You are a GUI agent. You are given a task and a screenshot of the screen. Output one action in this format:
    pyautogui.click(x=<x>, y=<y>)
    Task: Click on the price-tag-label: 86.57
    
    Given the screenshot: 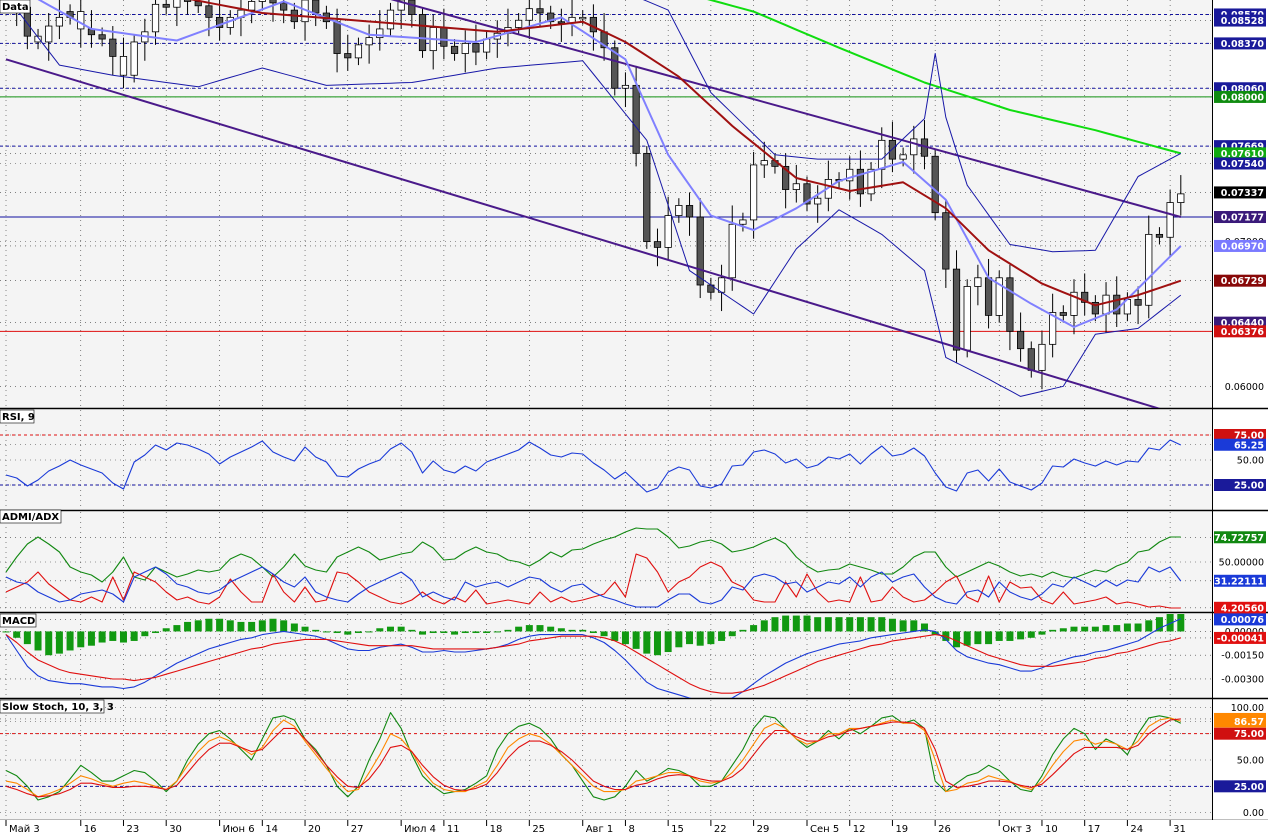 What is the action you would take?
    pyautogui.click(x=1249, y=722)
    